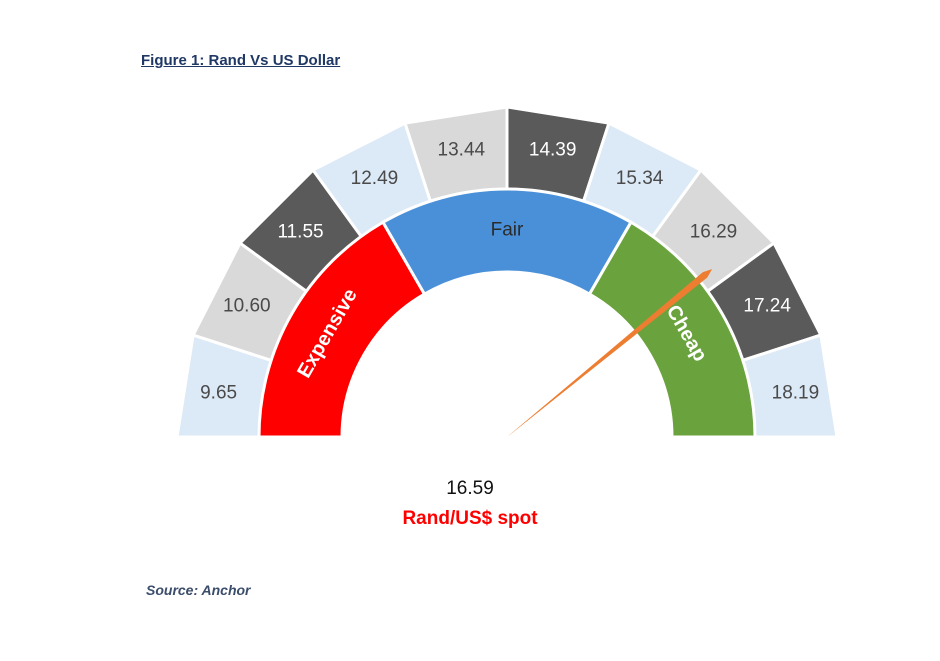  I want to click on outer-tick-label: 17.24, so click(767, 305).